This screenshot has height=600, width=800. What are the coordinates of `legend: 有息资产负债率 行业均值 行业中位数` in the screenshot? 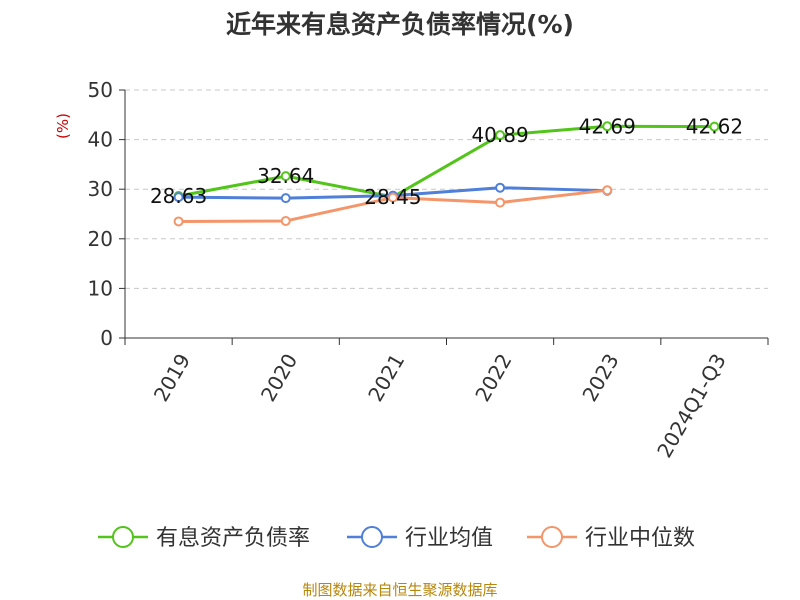 It's located at (396, 538).